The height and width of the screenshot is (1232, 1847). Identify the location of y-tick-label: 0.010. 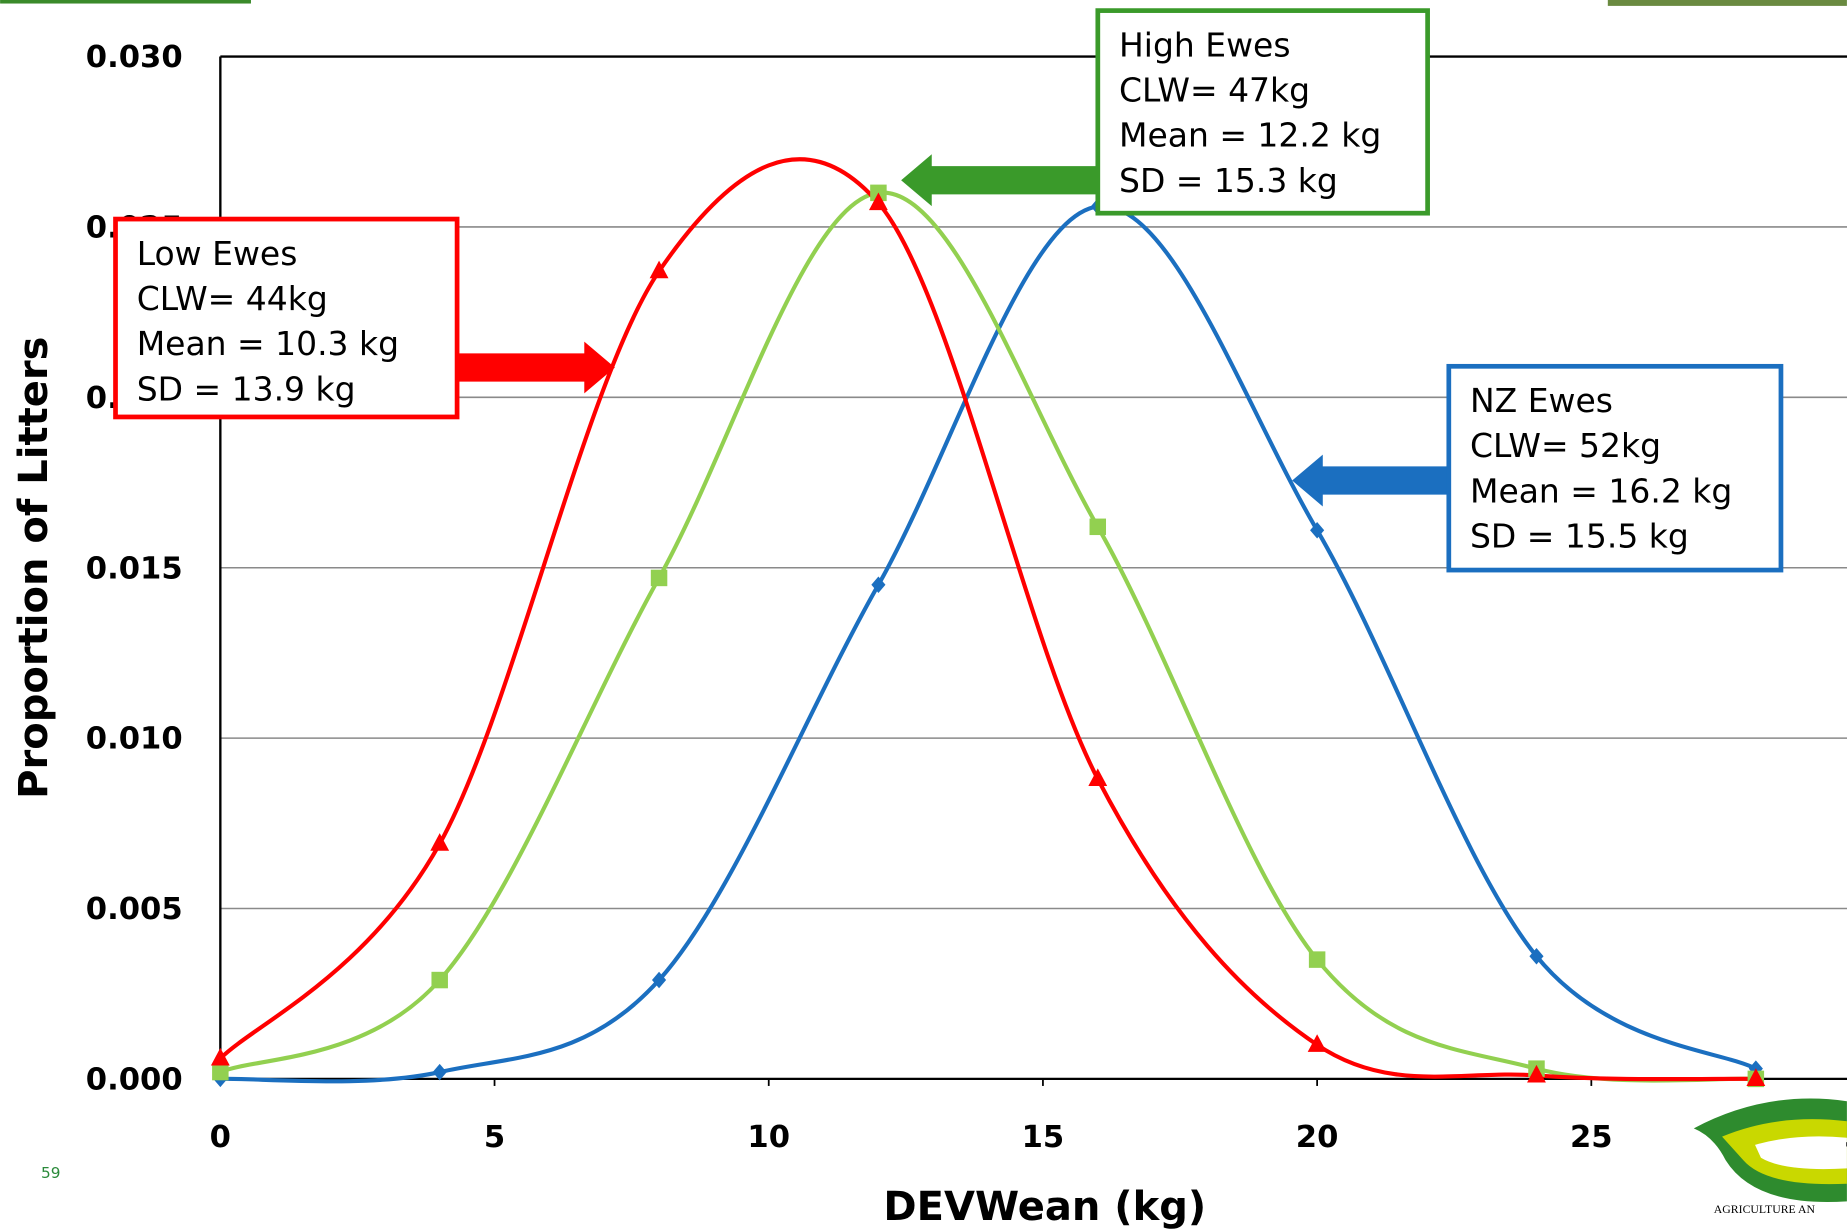
(134, 739).